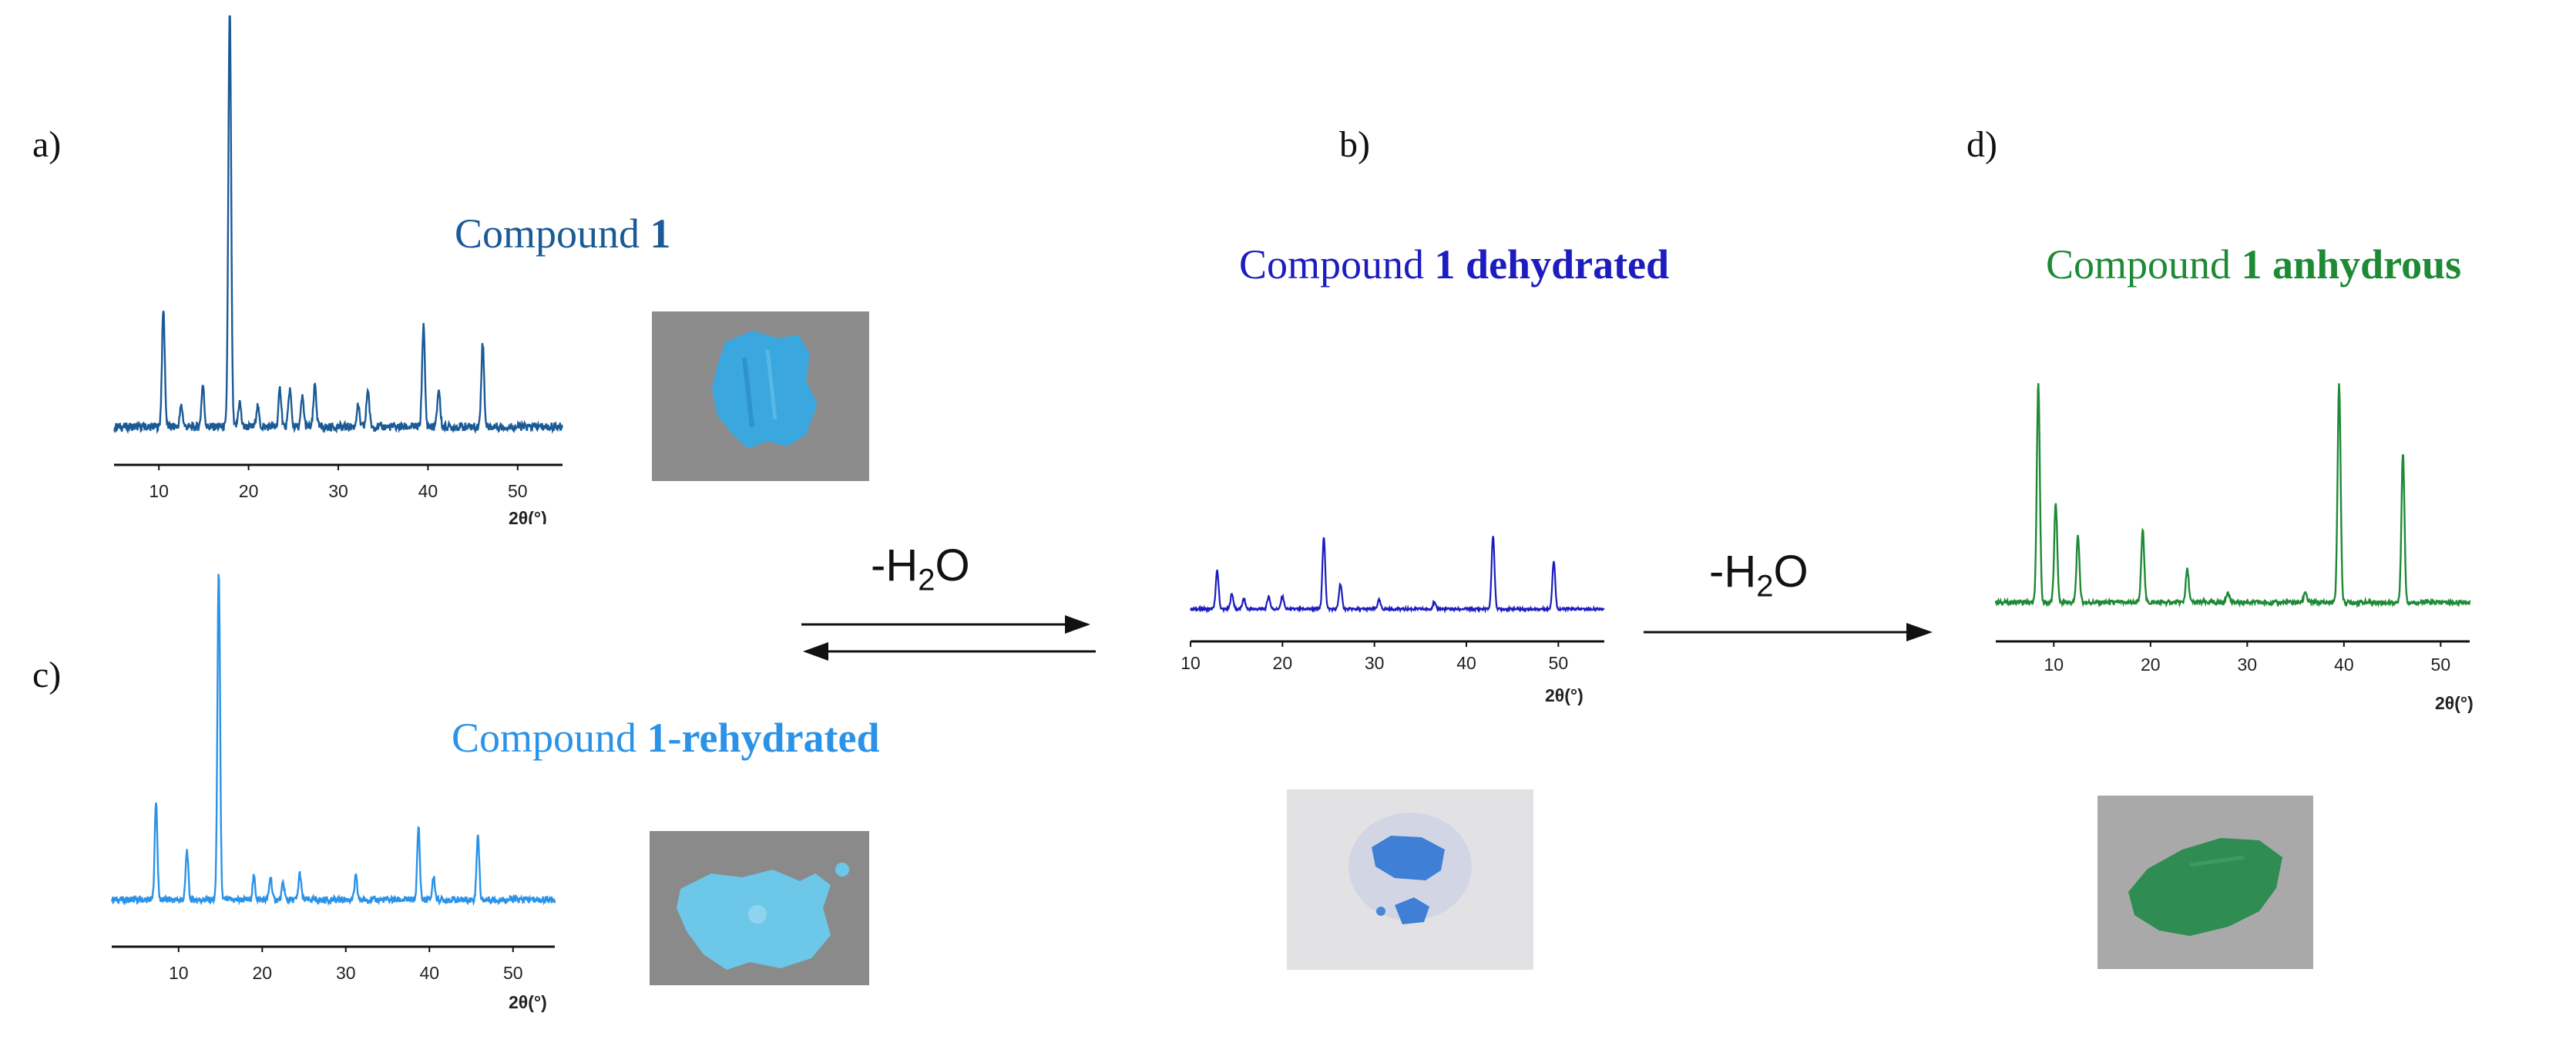 This screenshot has height=1050, width=2576. What do you see at coordinates (563, 233) in the screenshot?
I see `title-compound-1: Compound 1` at bounding box center [563, 233].